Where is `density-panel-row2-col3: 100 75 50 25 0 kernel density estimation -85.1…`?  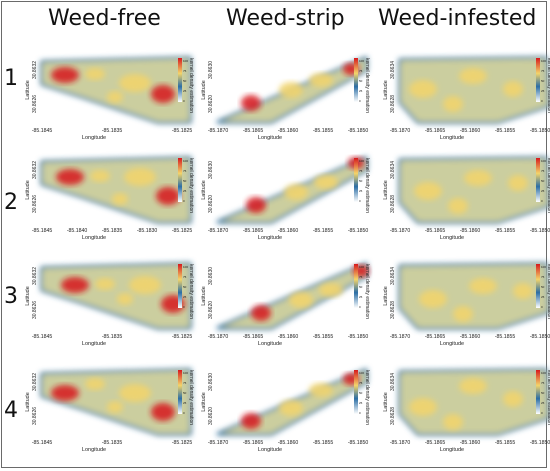
density-panel-row2-col3: 100 75 50 25 0 kernel density estimation -85.1… is located at coordinates (466, 195).